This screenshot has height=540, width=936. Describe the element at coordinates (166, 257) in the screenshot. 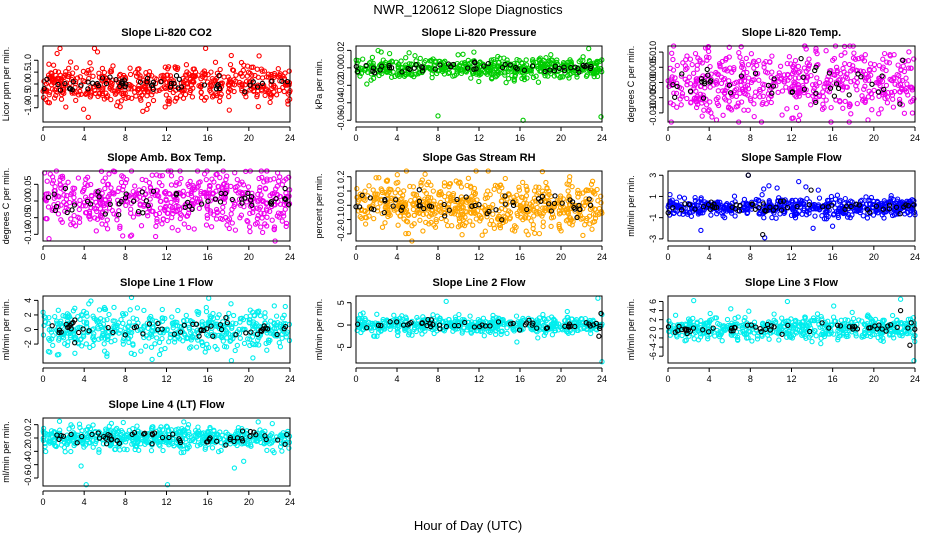

I see `x-tick-label: 12` at that location.